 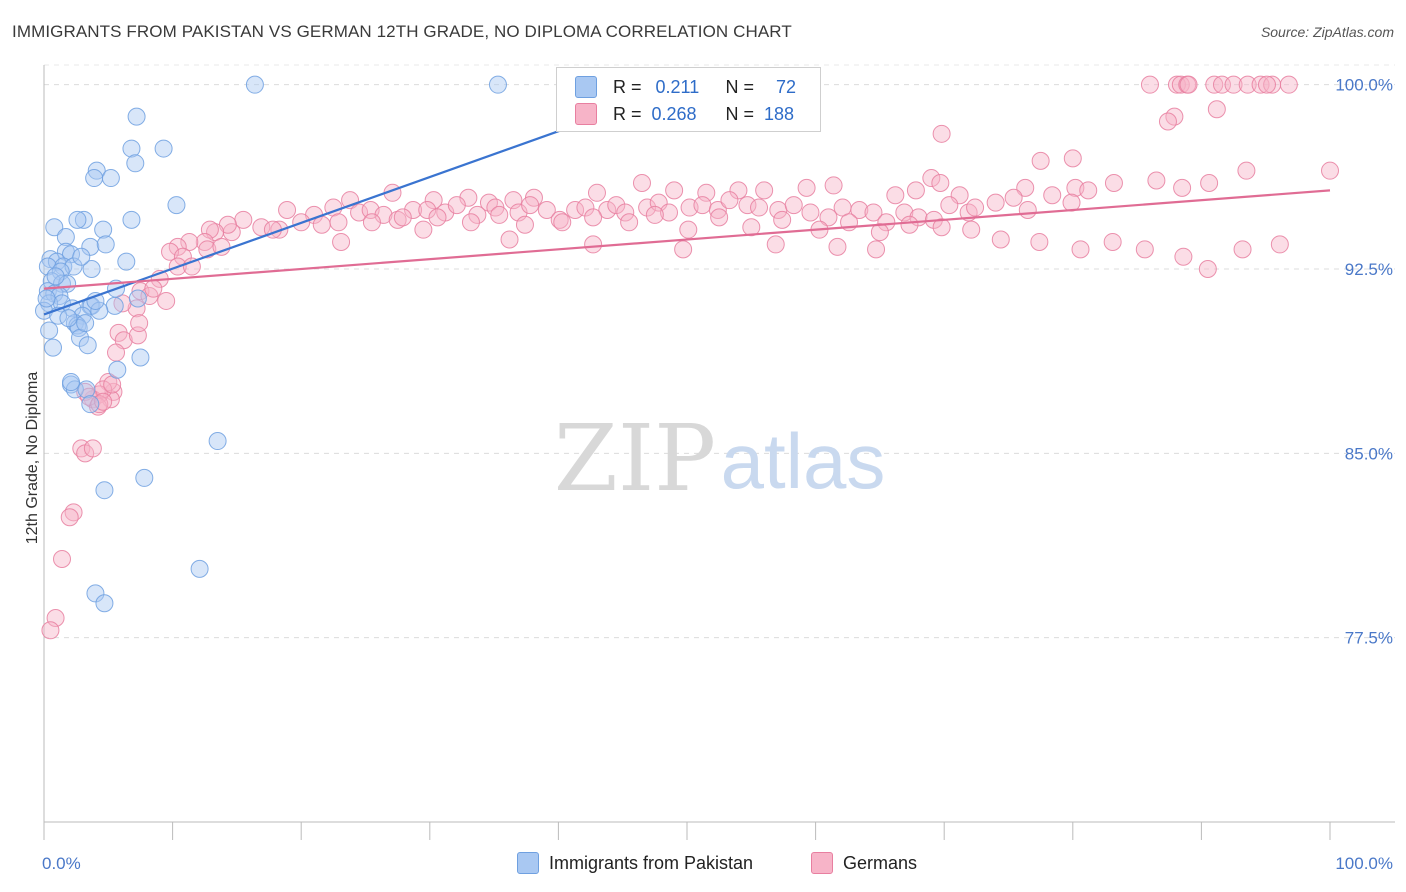 What do you see at coordinates (677, 86) in the screenshot?
I see `legend-r-value: 0.211` at bounding box center [677, 86].